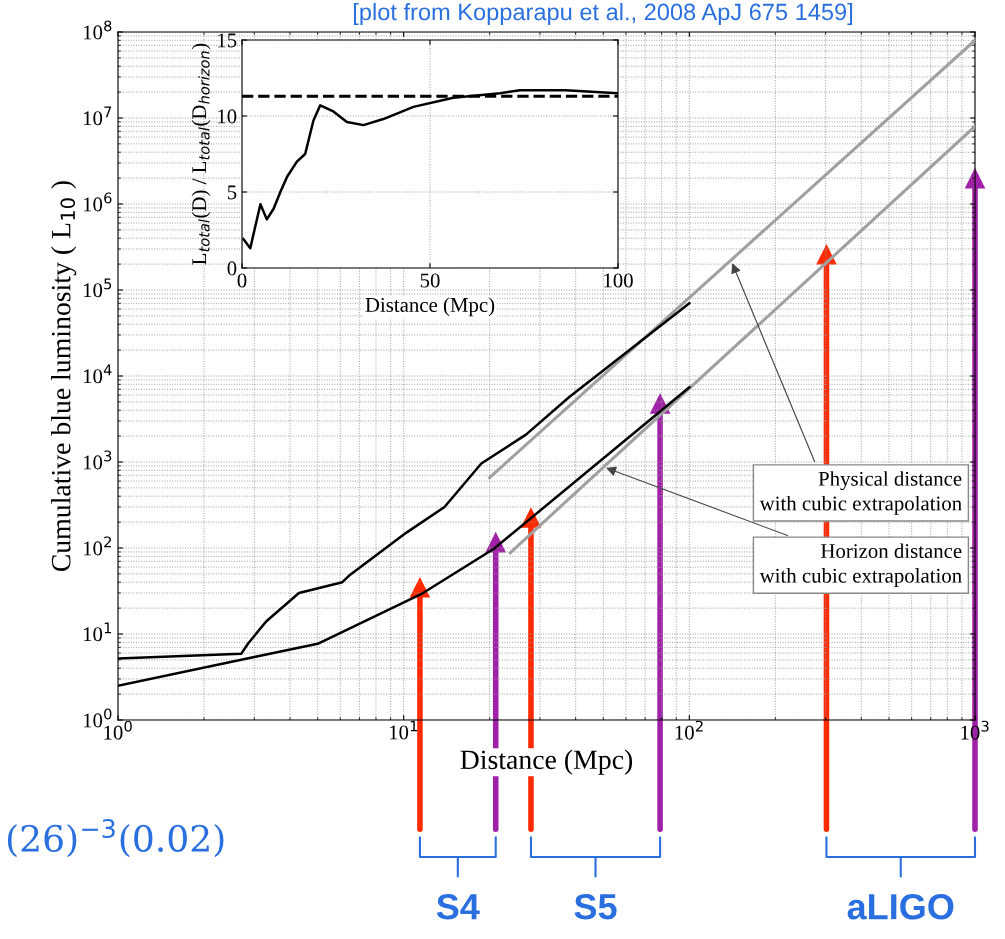 Image resolution: width=1005 pixels, height=939 pixels. What do you see at coordinates (618, 280) in the screenshot?
I see `x-tick-label: 100` at bounding box center [618, 280].